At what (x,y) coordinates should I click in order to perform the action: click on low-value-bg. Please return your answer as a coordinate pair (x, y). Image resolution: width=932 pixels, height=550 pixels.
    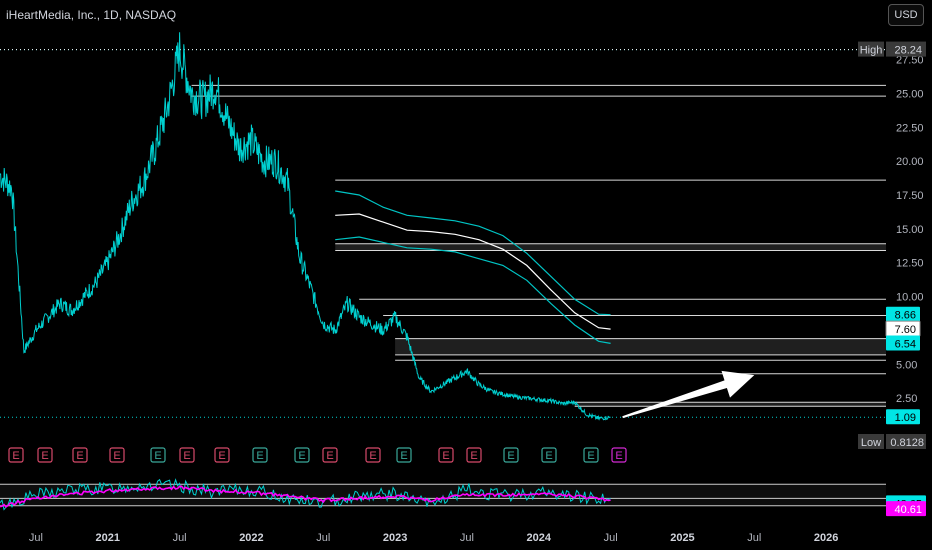
    Looking at the image, I should click on (906, 441).